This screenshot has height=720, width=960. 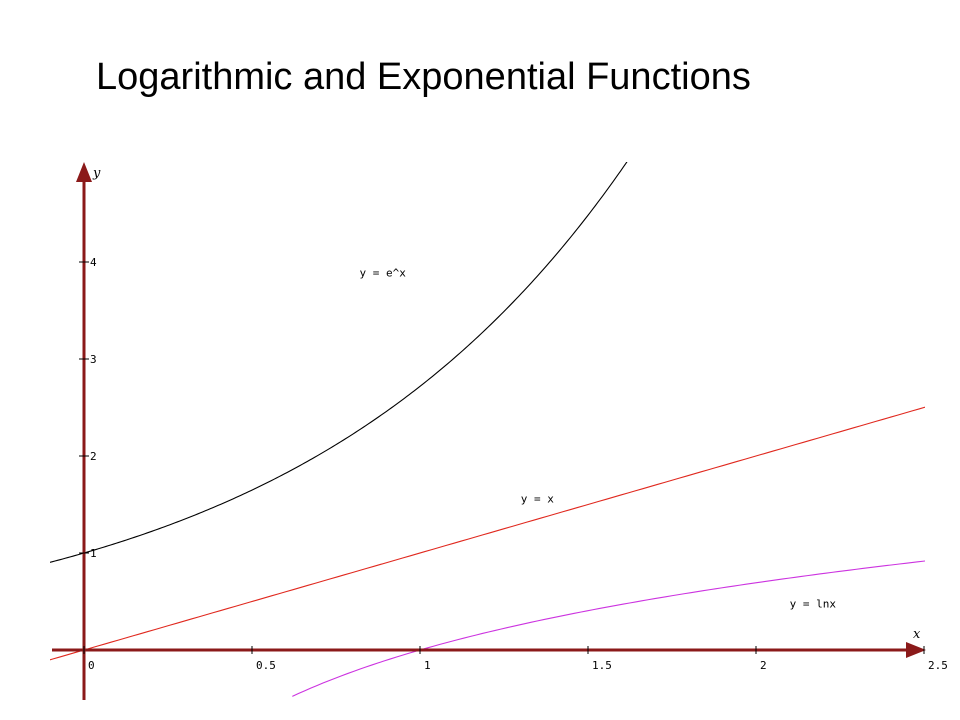 What do you see at coordinates (427, 665) in the screenshot?
I see `x-tick-label: 1` at bounding box center [427, 665].